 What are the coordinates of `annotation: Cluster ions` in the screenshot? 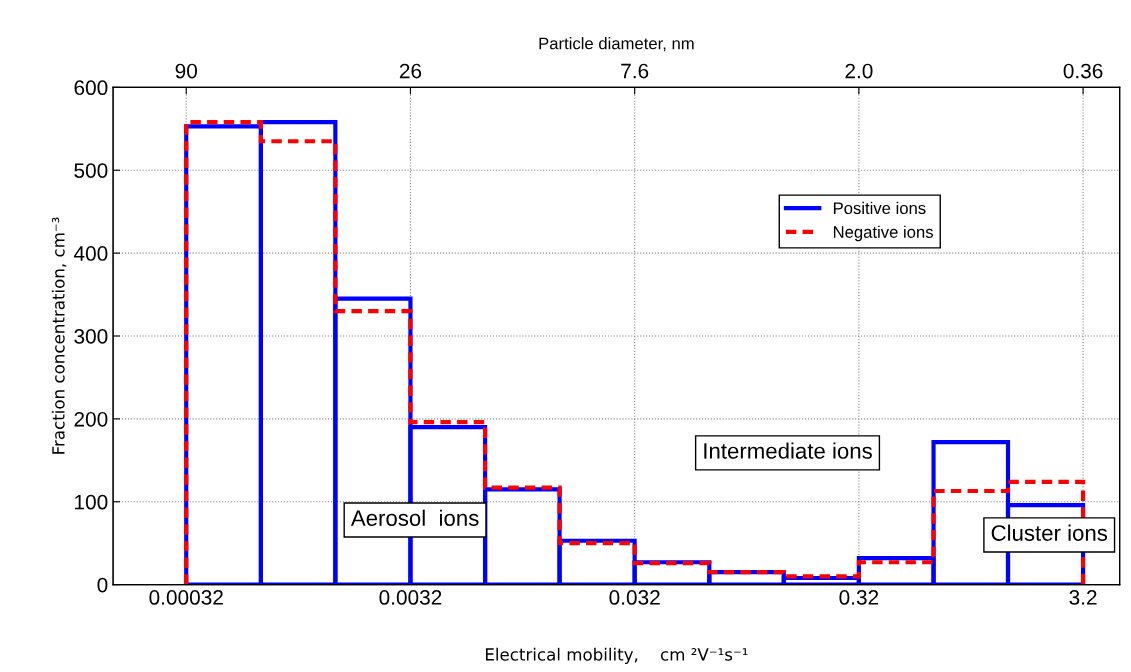 It's located at (1049, 532).